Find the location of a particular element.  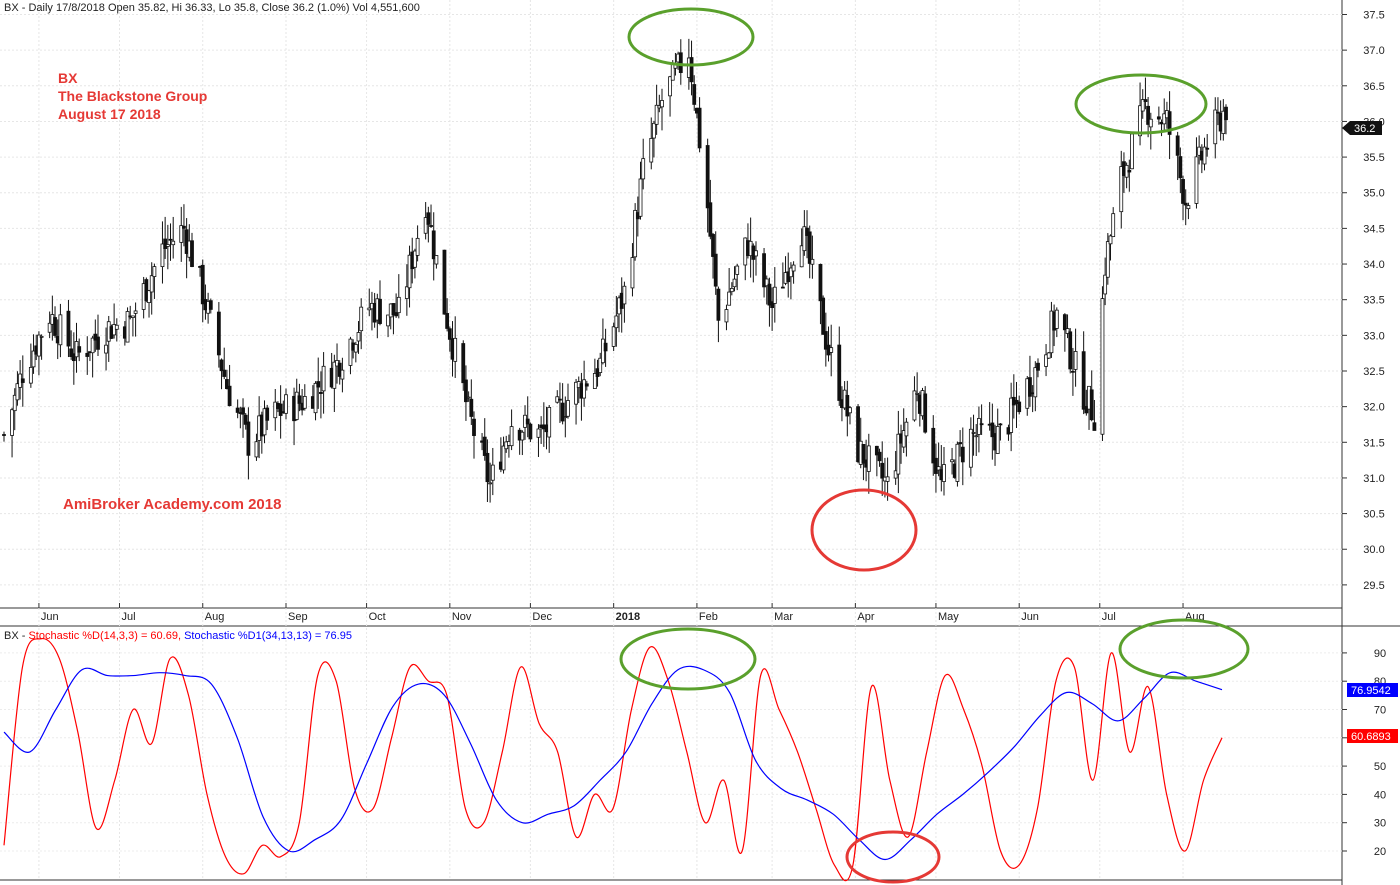

x-tick-label: 2018 is located at coordinates (628, 617).